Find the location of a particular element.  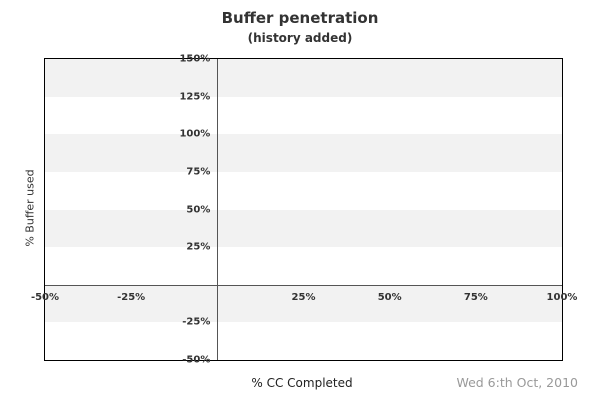

y-tick-label: -25% is located at coordinates (196, 322).